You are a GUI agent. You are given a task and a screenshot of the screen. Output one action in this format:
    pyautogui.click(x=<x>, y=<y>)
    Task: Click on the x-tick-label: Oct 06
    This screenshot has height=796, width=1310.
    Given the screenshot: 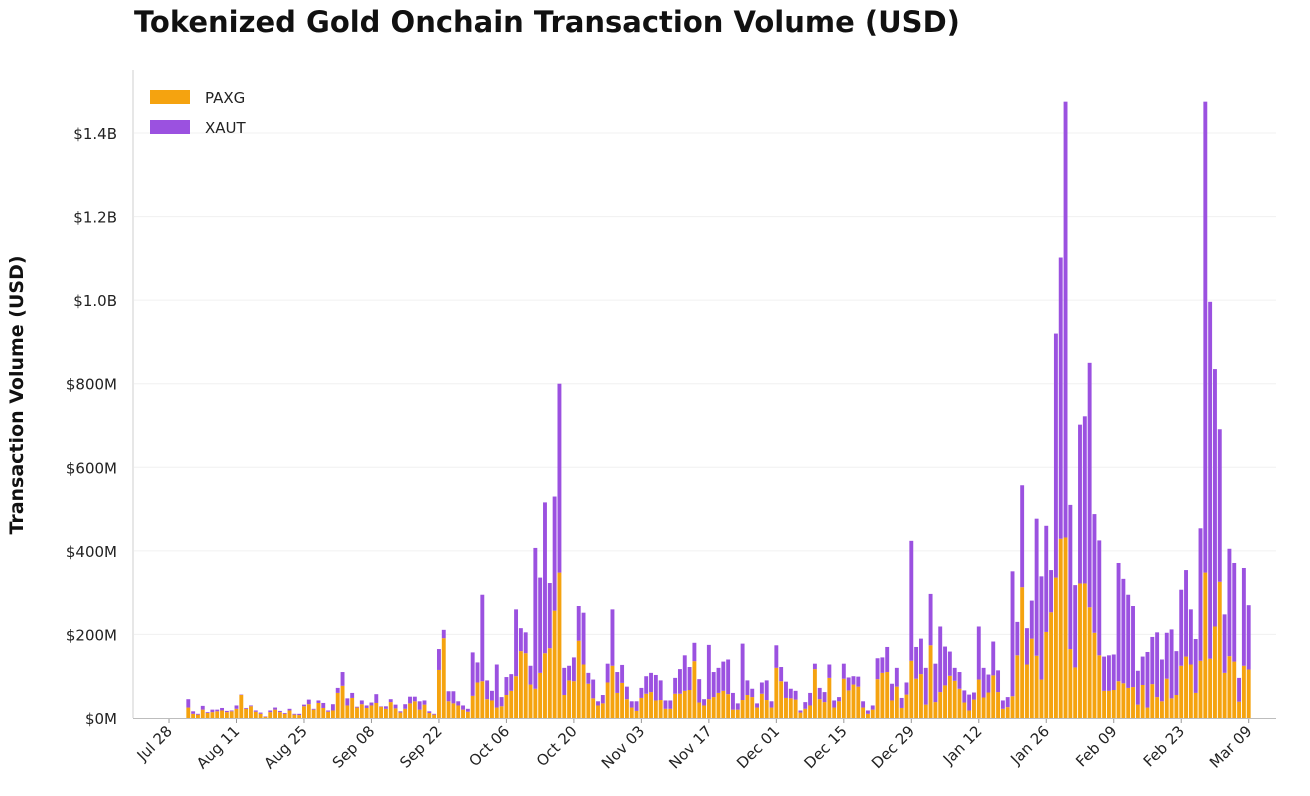 What is the action you would take?
    pyautogui.click(x=489, y=746)
    